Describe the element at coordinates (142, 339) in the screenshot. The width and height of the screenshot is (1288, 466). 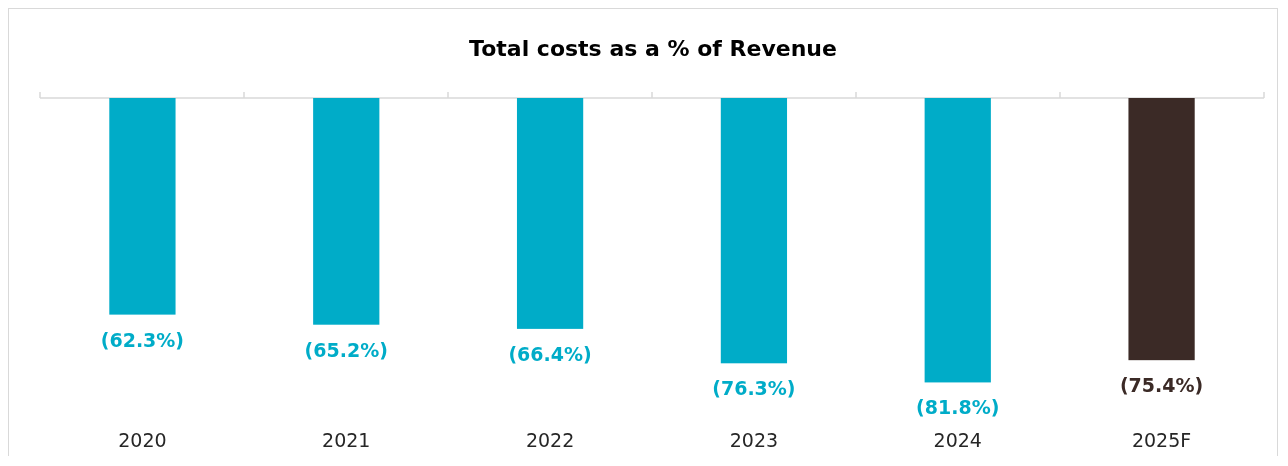
I see `data-label: (62.3%)` at that location.